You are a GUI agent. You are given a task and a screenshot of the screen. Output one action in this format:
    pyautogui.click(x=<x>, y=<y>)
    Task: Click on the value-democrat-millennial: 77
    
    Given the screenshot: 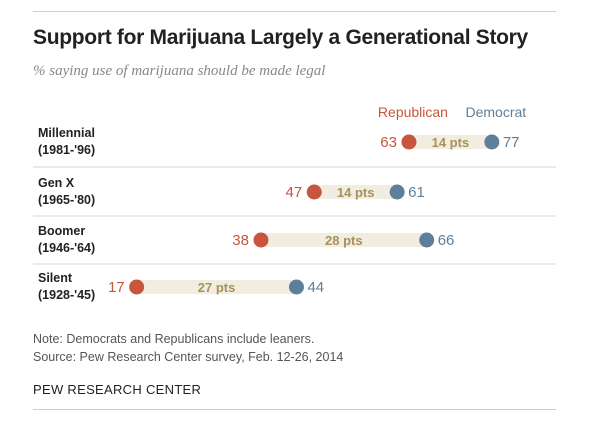 What is the action you would take?
    pyautogui.click(x=511, y=142)
    